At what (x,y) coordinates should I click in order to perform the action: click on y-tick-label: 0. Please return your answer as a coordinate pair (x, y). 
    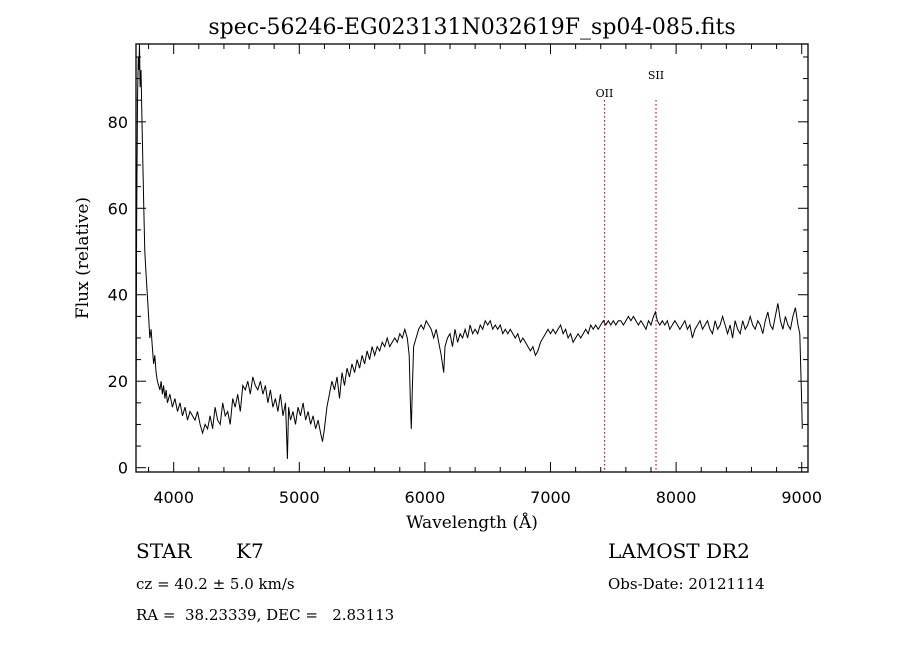
    Looking at the image, I should click on (123, 468).